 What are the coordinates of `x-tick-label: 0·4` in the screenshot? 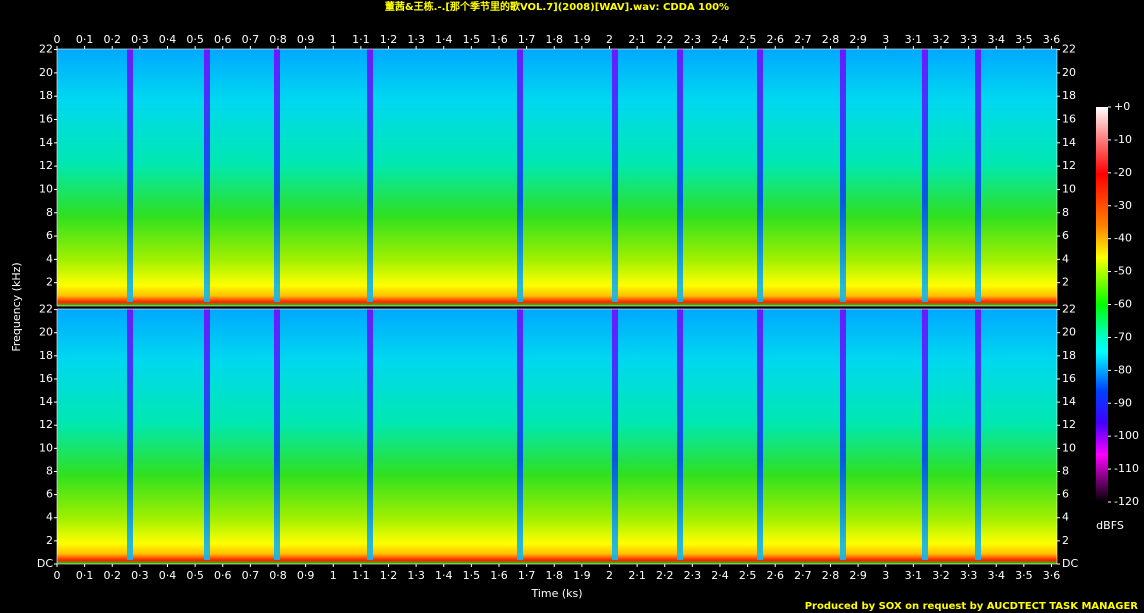 It's located at (168, 575).